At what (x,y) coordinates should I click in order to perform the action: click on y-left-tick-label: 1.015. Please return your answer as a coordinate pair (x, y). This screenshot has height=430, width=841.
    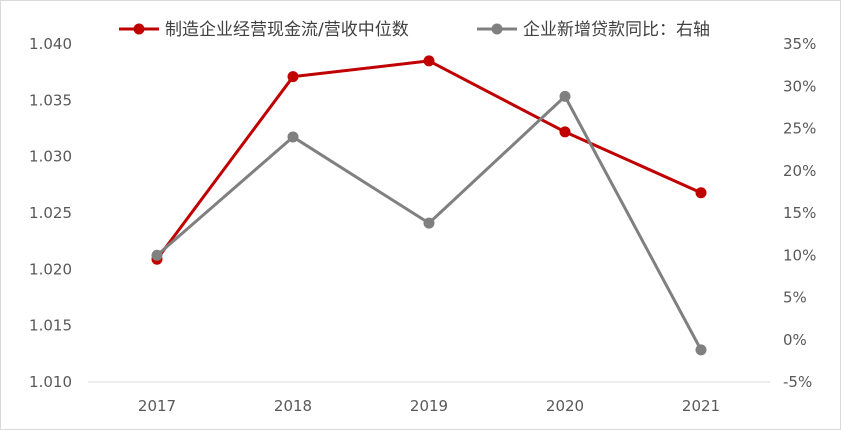
    Looking at the image, I should click on (50, 326).